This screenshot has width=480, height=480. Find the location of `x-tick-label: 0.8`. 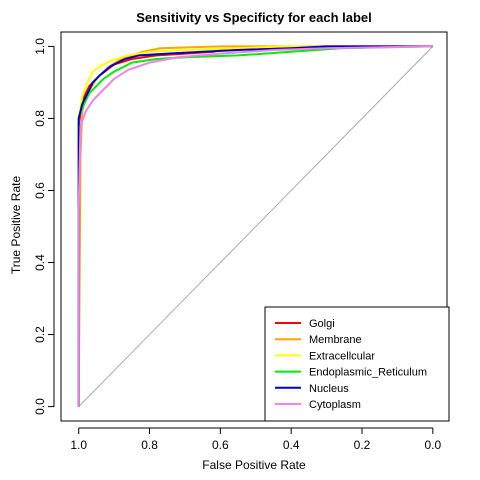

x-tick-label: 0.8 is located at coordinates (149, 445).